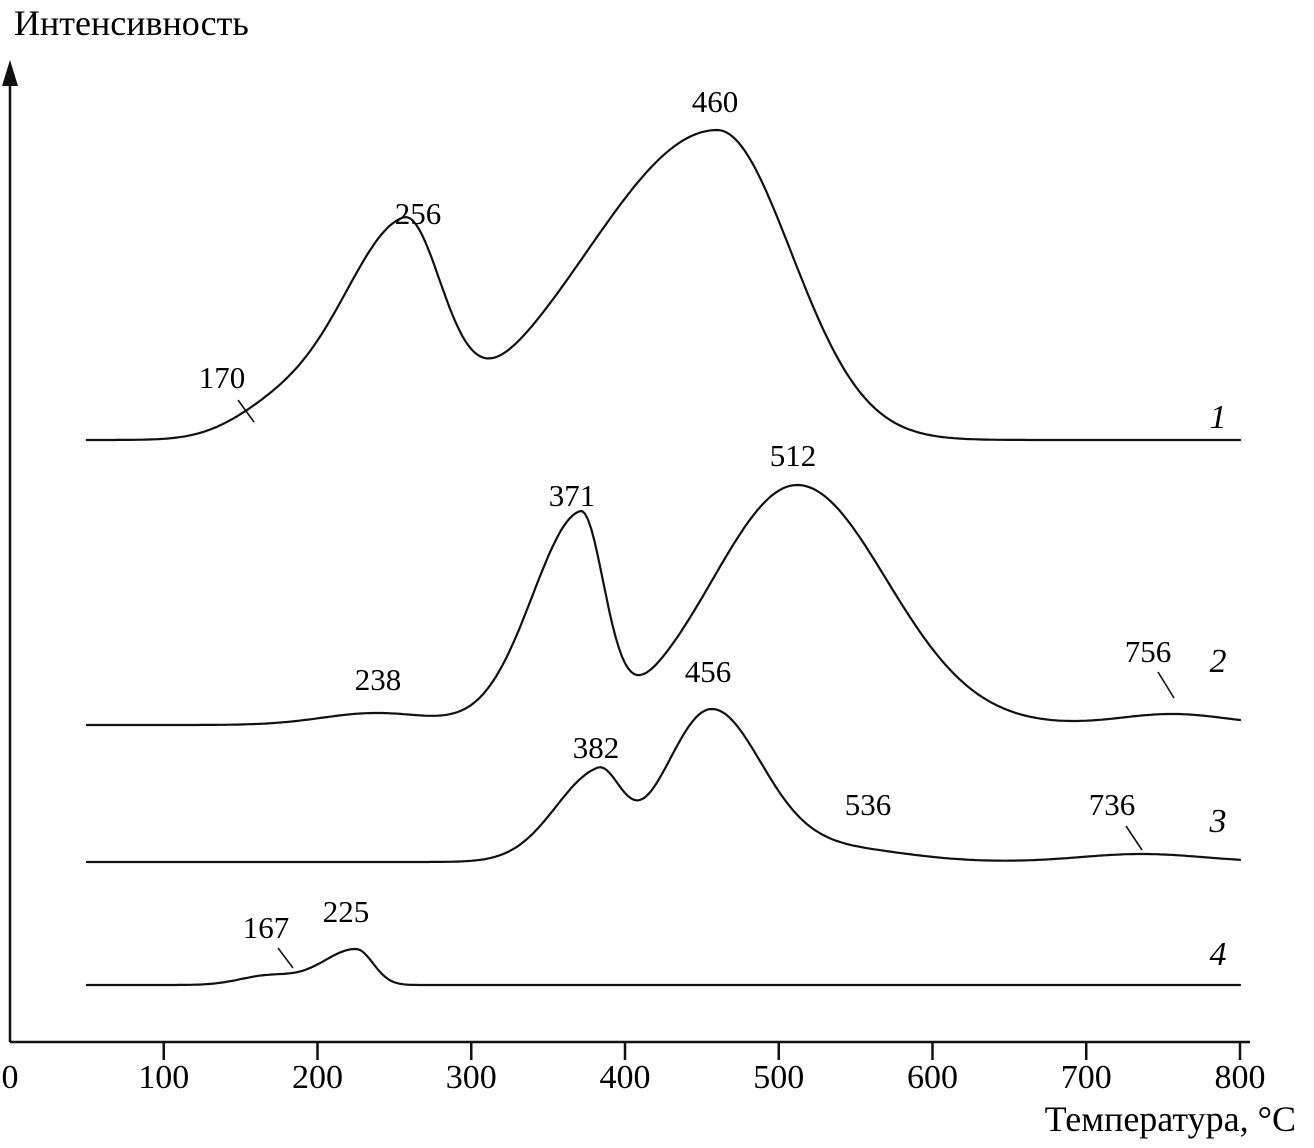 This screenshot has width=1314, height=1148. What do you see at coordinates (346, 911) in the screenshot?
I see `peak-annotation-225: 225` at bounding box center [346, 911].